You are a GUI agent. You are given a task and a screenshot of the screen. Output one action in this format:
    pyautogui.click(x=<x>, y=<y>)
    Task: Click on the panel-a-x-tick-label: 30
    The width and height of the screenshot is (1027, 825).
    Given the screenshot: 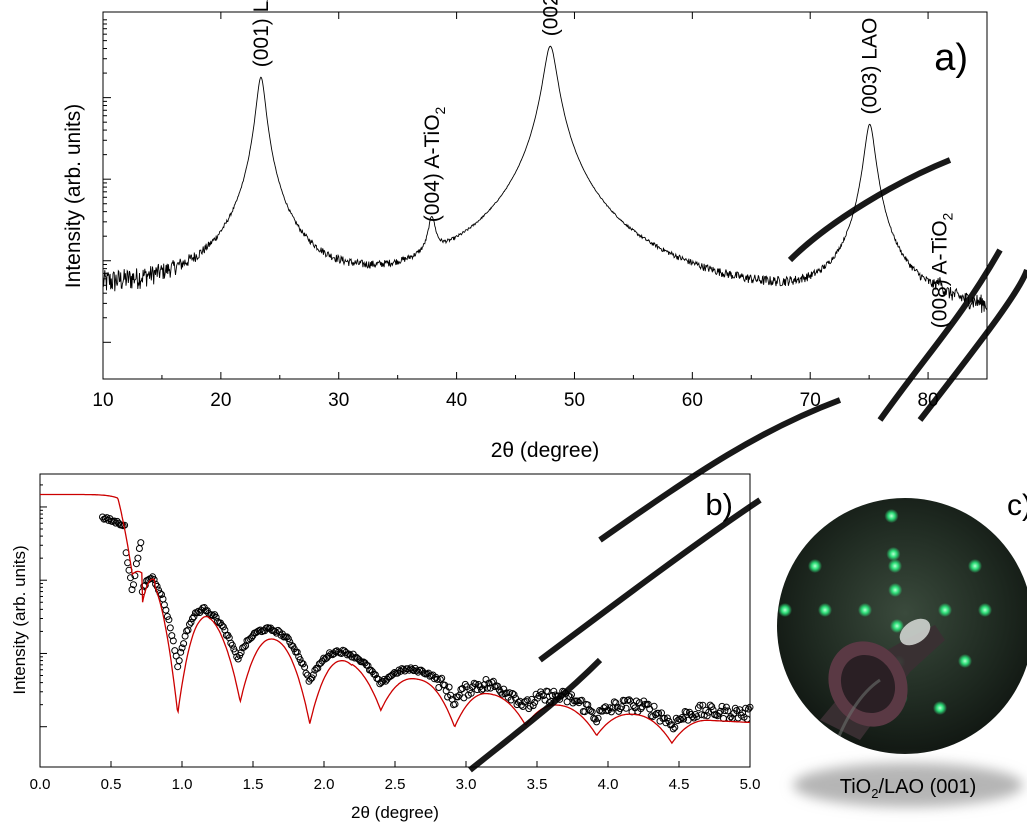 What is the action you would take?
    pyautogui.click(x=338, y=400)
    